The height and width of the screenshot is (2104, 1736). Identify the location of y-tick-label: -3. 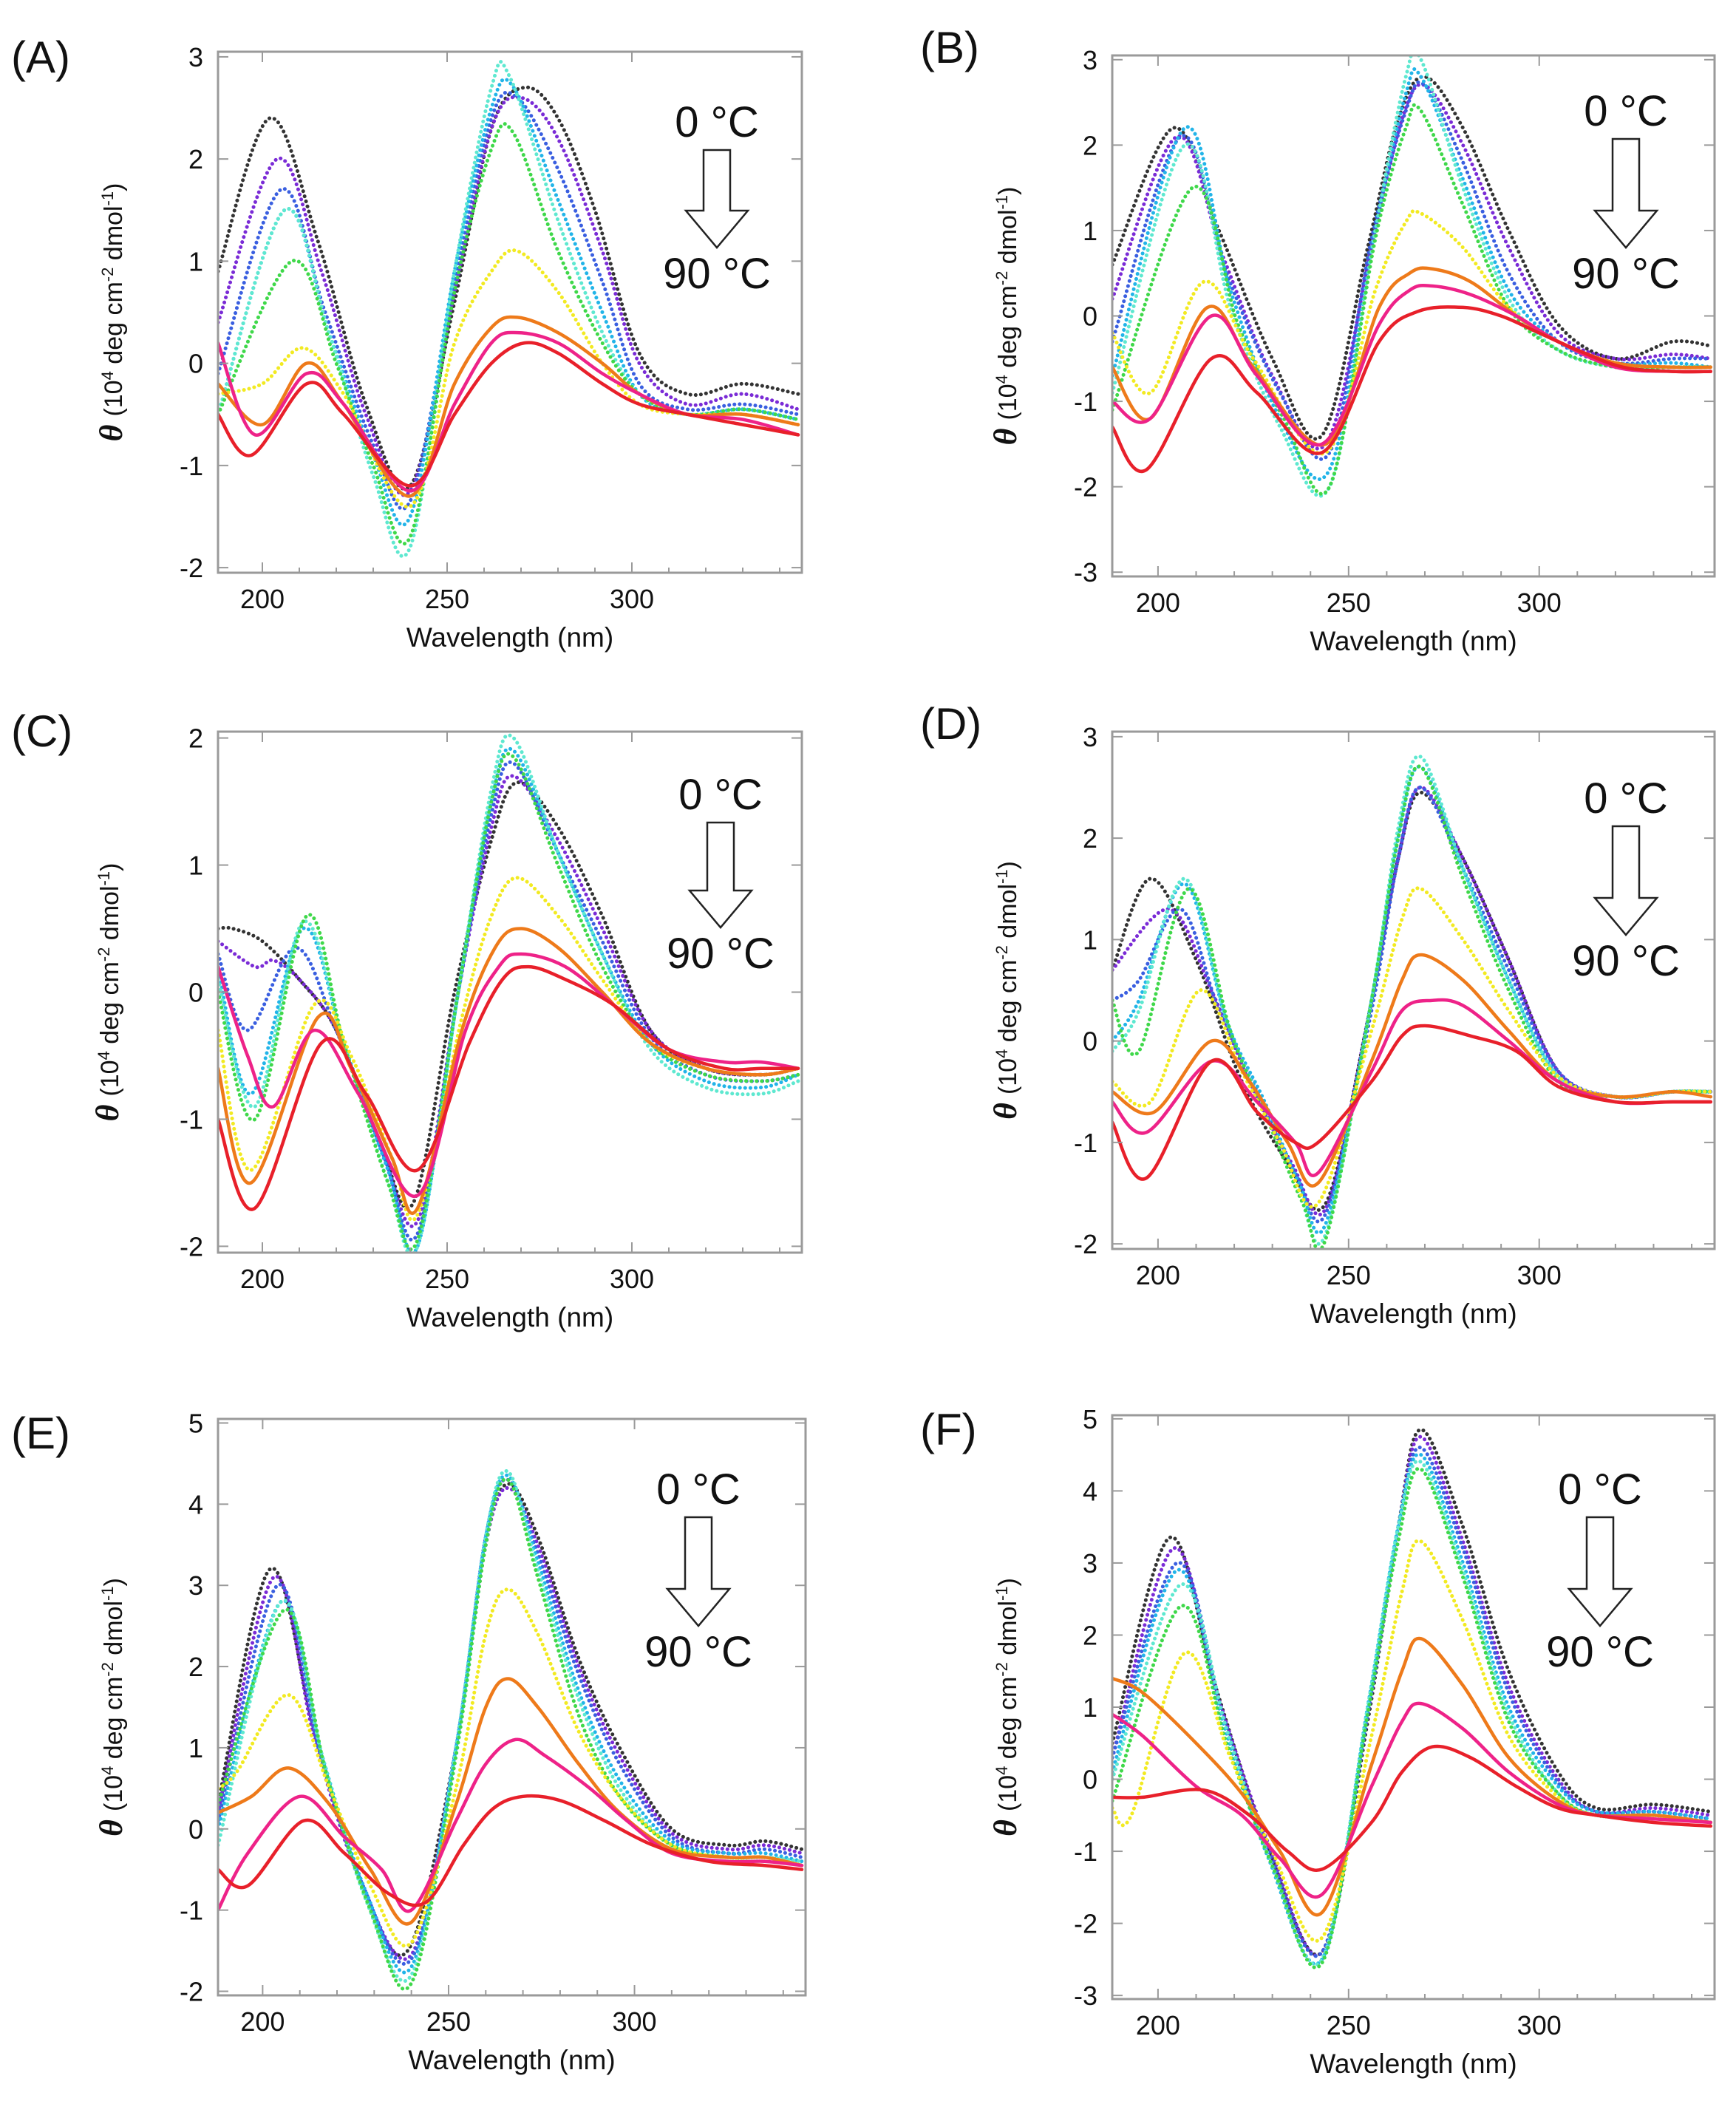
(1085, 572).